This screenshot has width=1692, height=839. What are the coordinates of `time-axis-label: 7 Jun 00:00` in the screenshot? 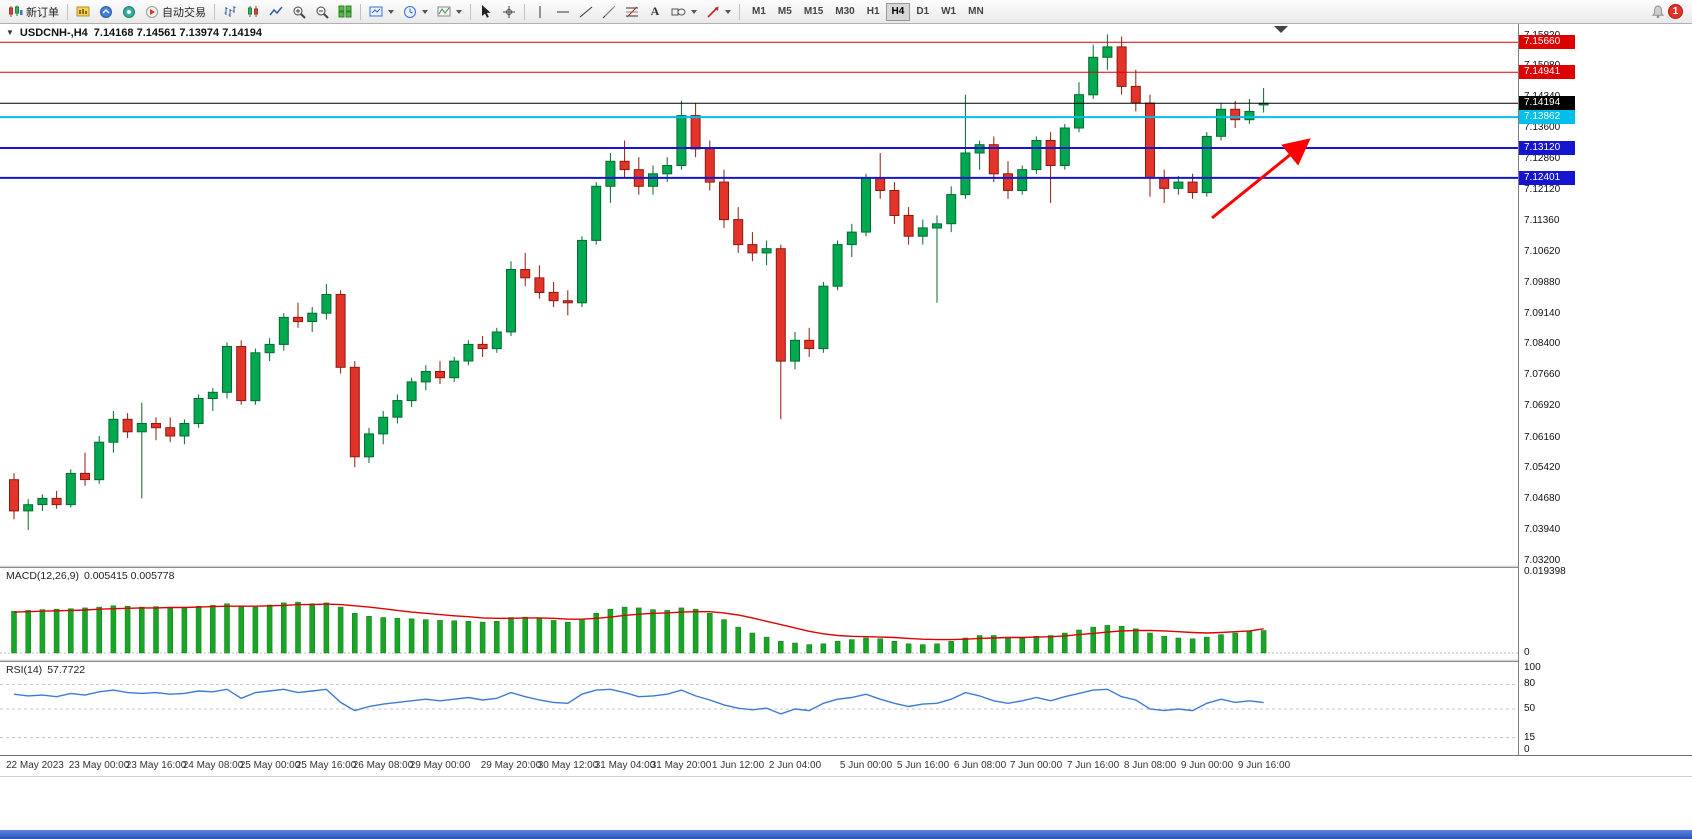 It's located at (1036, 765).